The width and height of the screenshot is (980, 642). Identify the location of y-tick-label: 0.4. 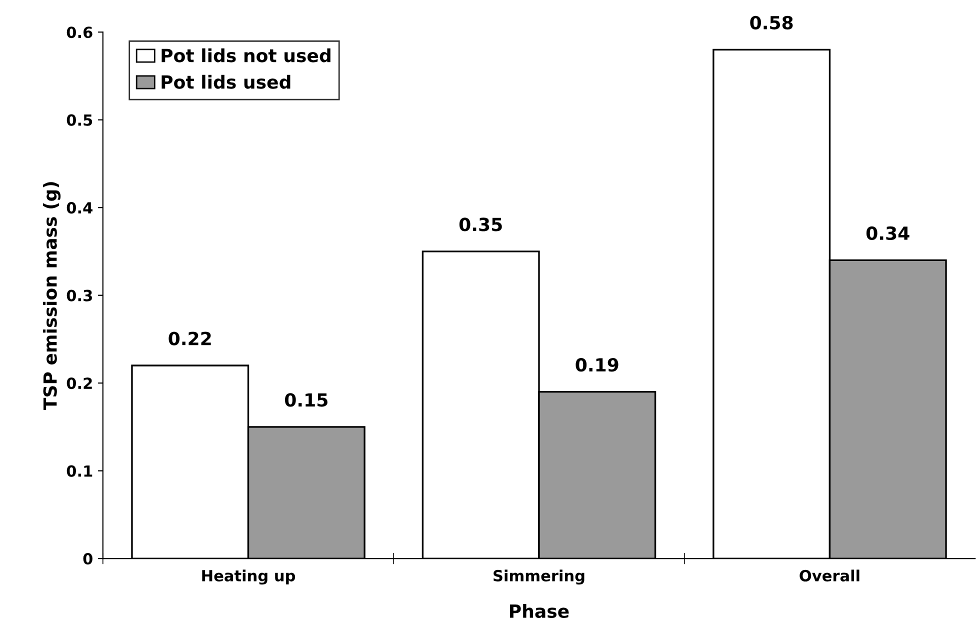
(79, 208).